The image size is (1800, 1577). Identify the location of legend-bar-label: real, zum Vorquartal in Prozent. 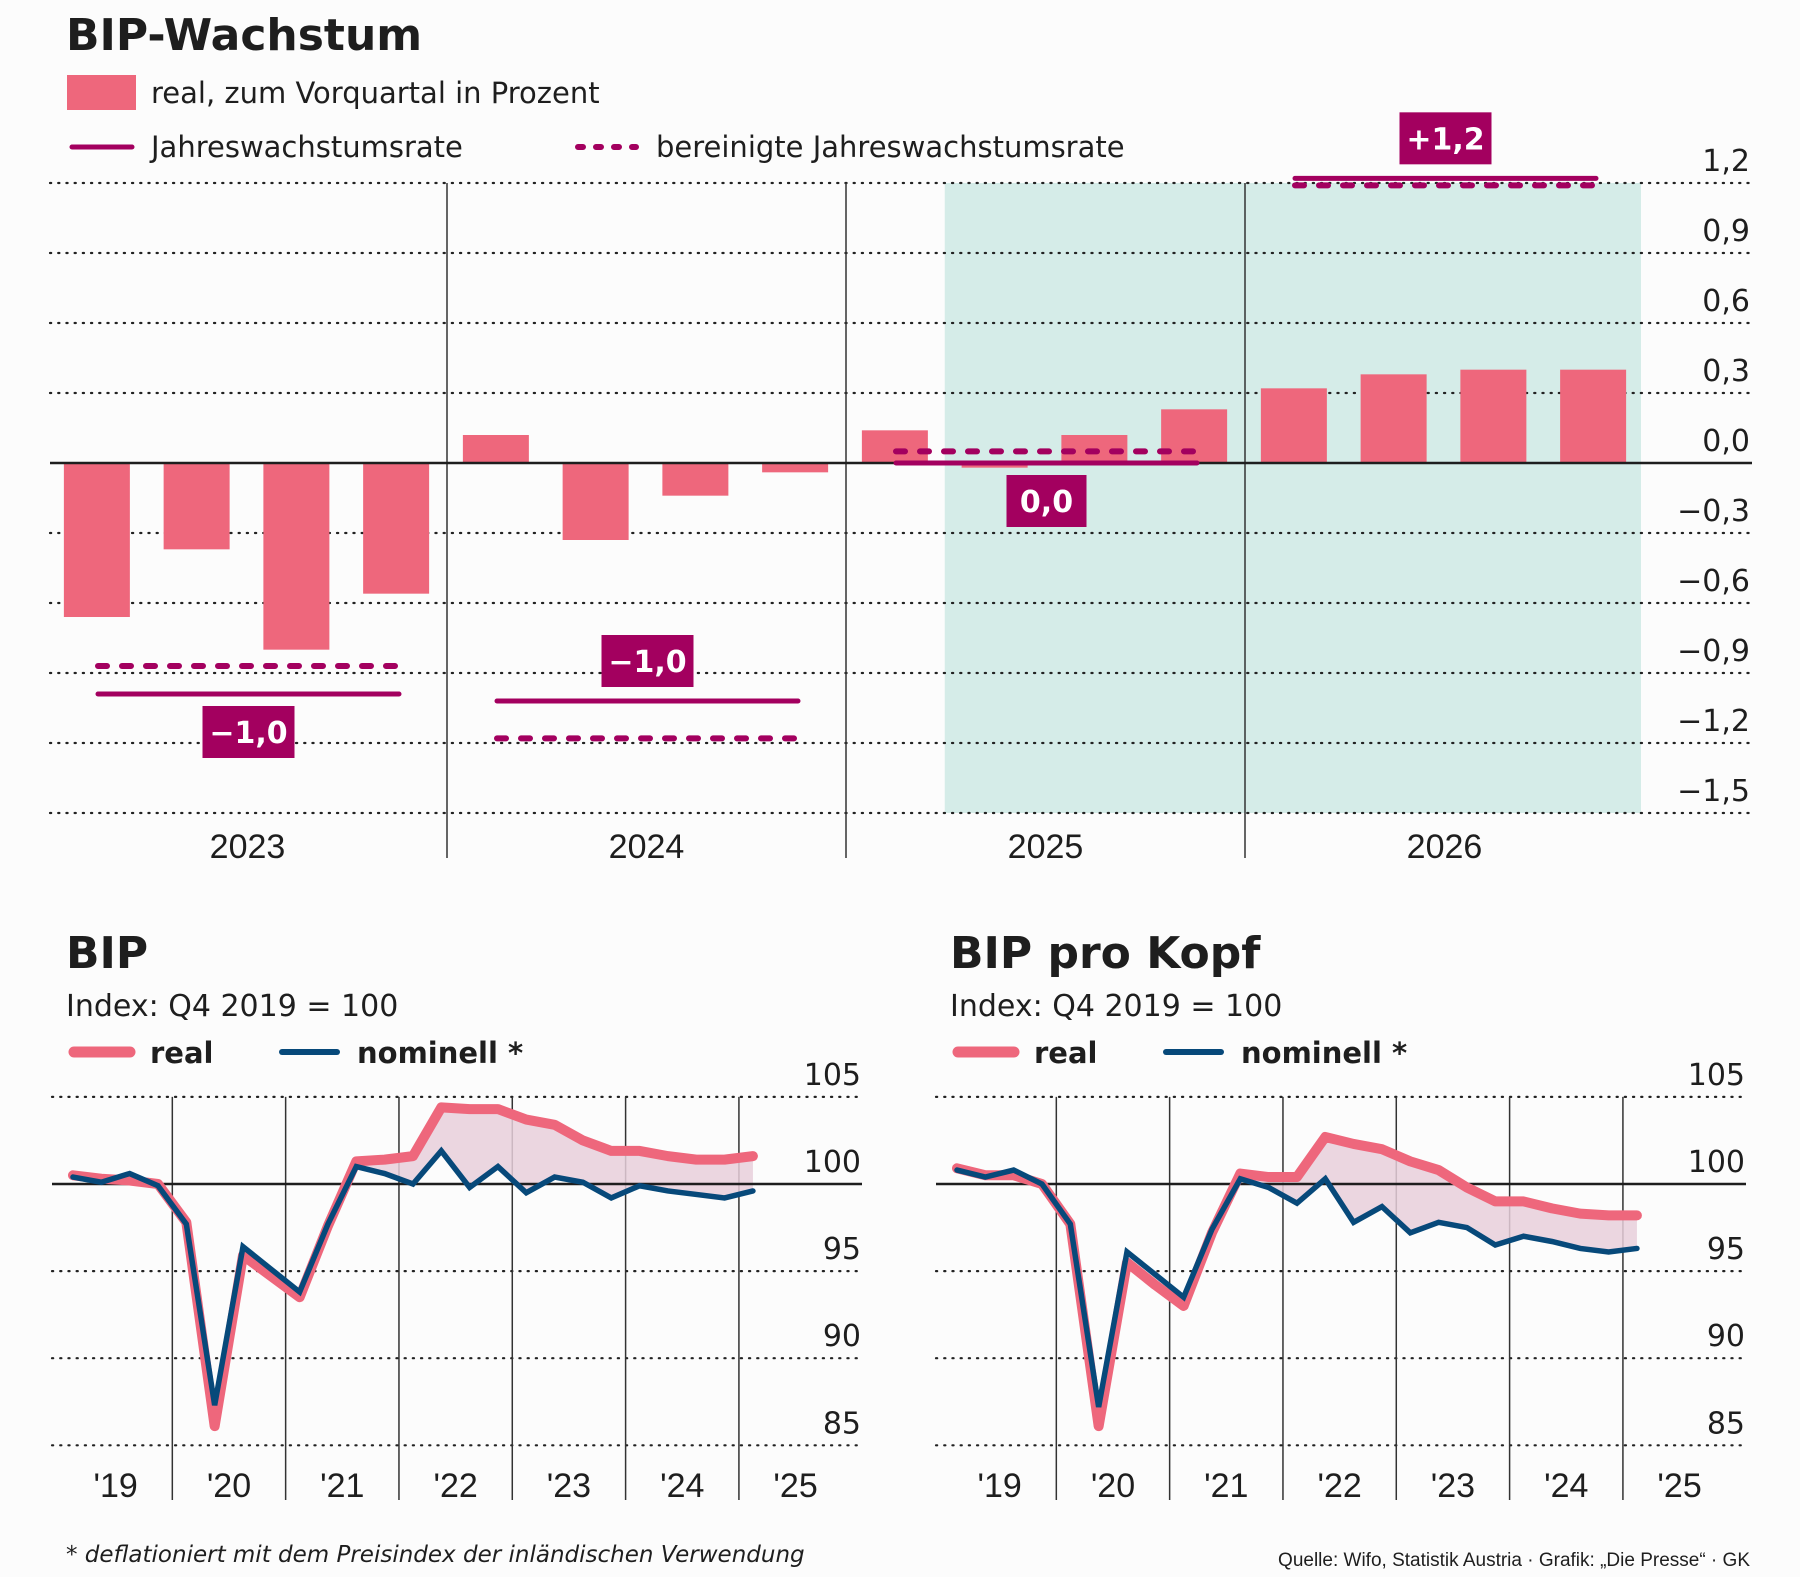
(375, 93).